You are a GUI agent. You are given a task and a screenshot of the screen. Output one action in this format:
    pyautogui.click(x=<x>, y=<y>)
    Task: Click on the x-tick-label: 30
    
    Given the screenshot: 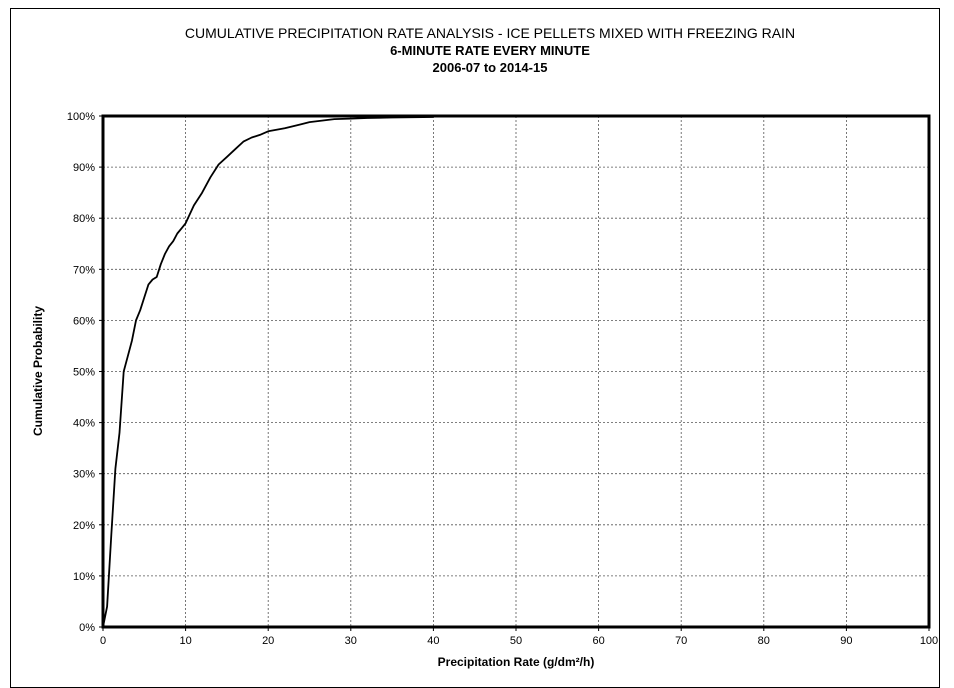 What is the action you would take?
    pyautogui.click(x=351, y=641)
    